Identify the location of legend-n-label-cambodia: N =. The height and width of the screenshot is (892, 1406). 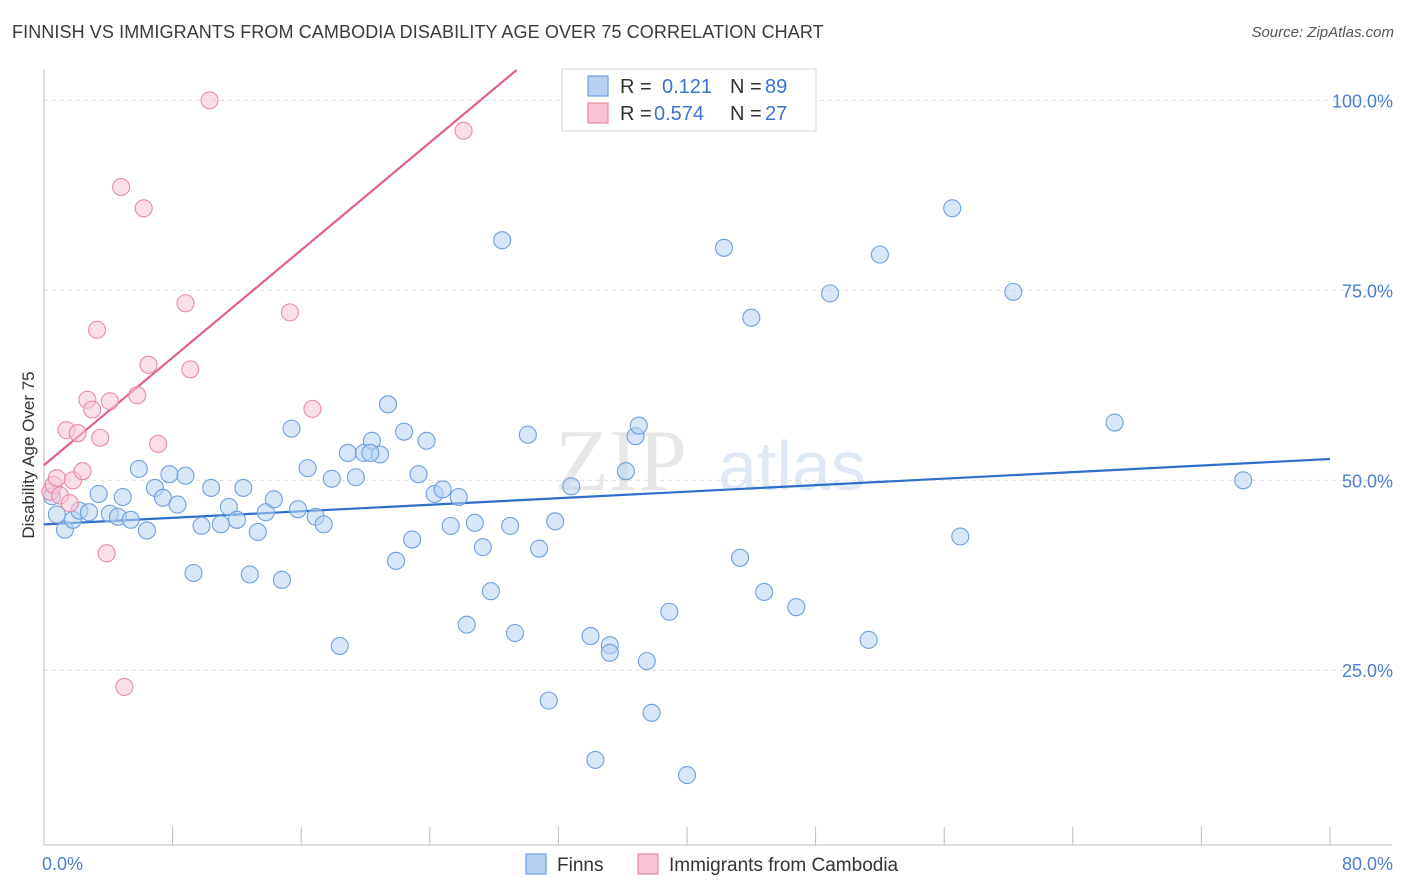
(746, 114).